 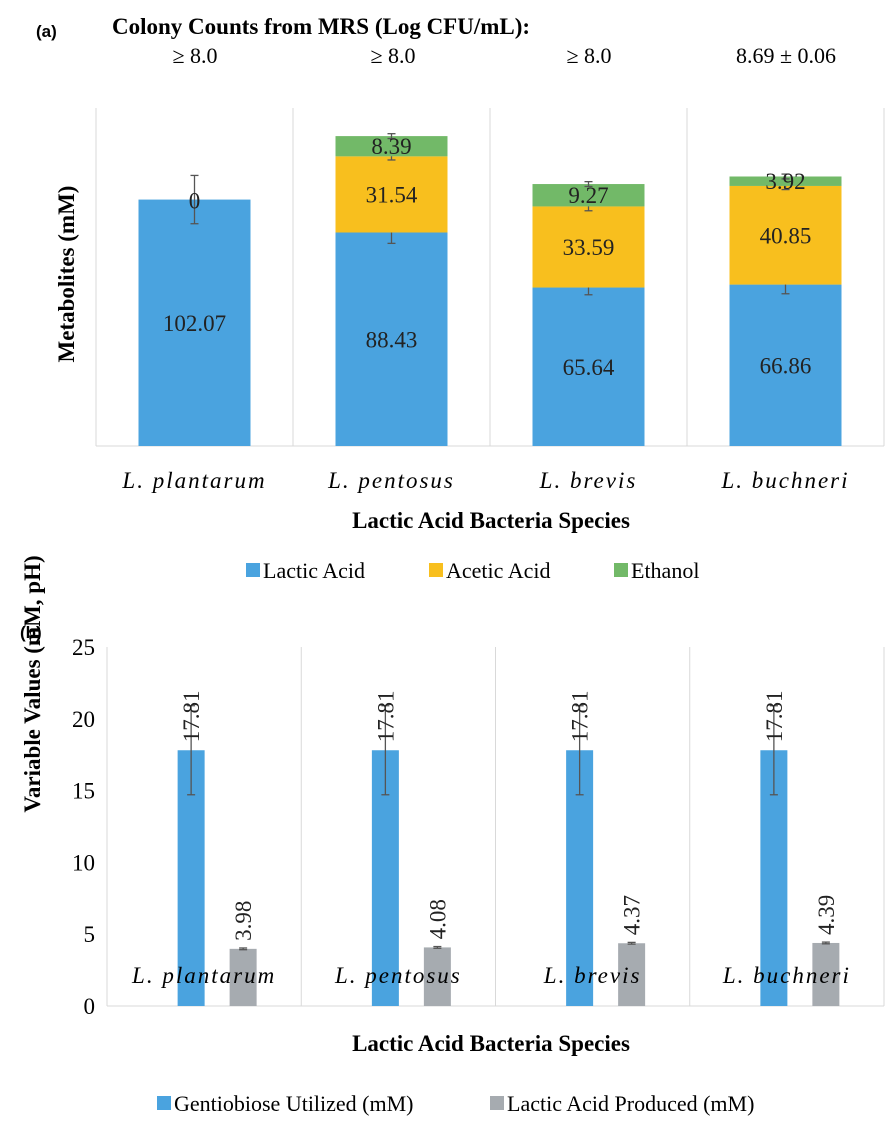 What do you see at coordinates (498, 570) in the screenshot?
I see `legend-label-acetic-acid: Acetic Acid` at bounding box center [498, 570].